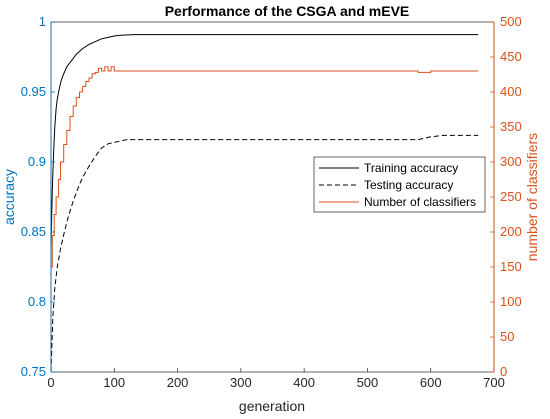  Describe the element at coordinates (50, 382) in the screenshot. I see `x-tick-label: 0` at that location.